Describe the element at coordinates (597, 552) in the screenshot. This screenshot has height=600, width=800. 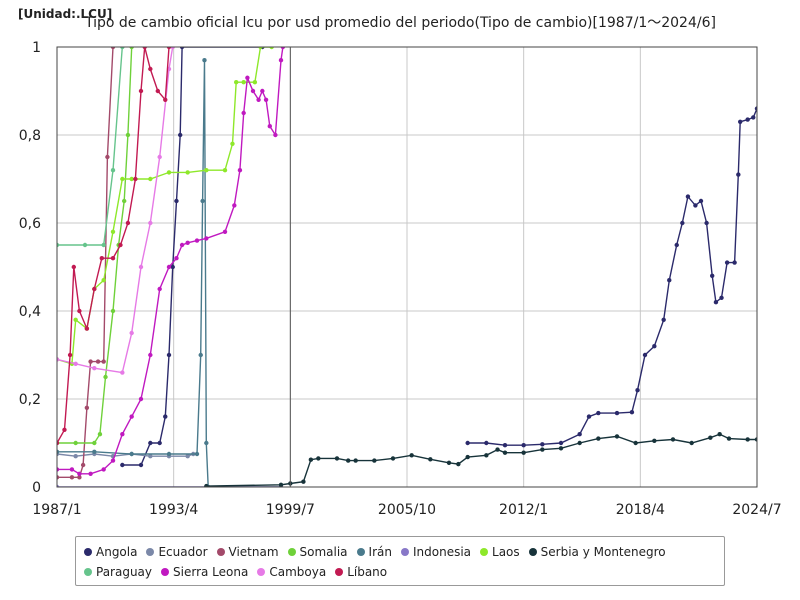
I see `legend-item: Serbia y Montenegro` at that location.